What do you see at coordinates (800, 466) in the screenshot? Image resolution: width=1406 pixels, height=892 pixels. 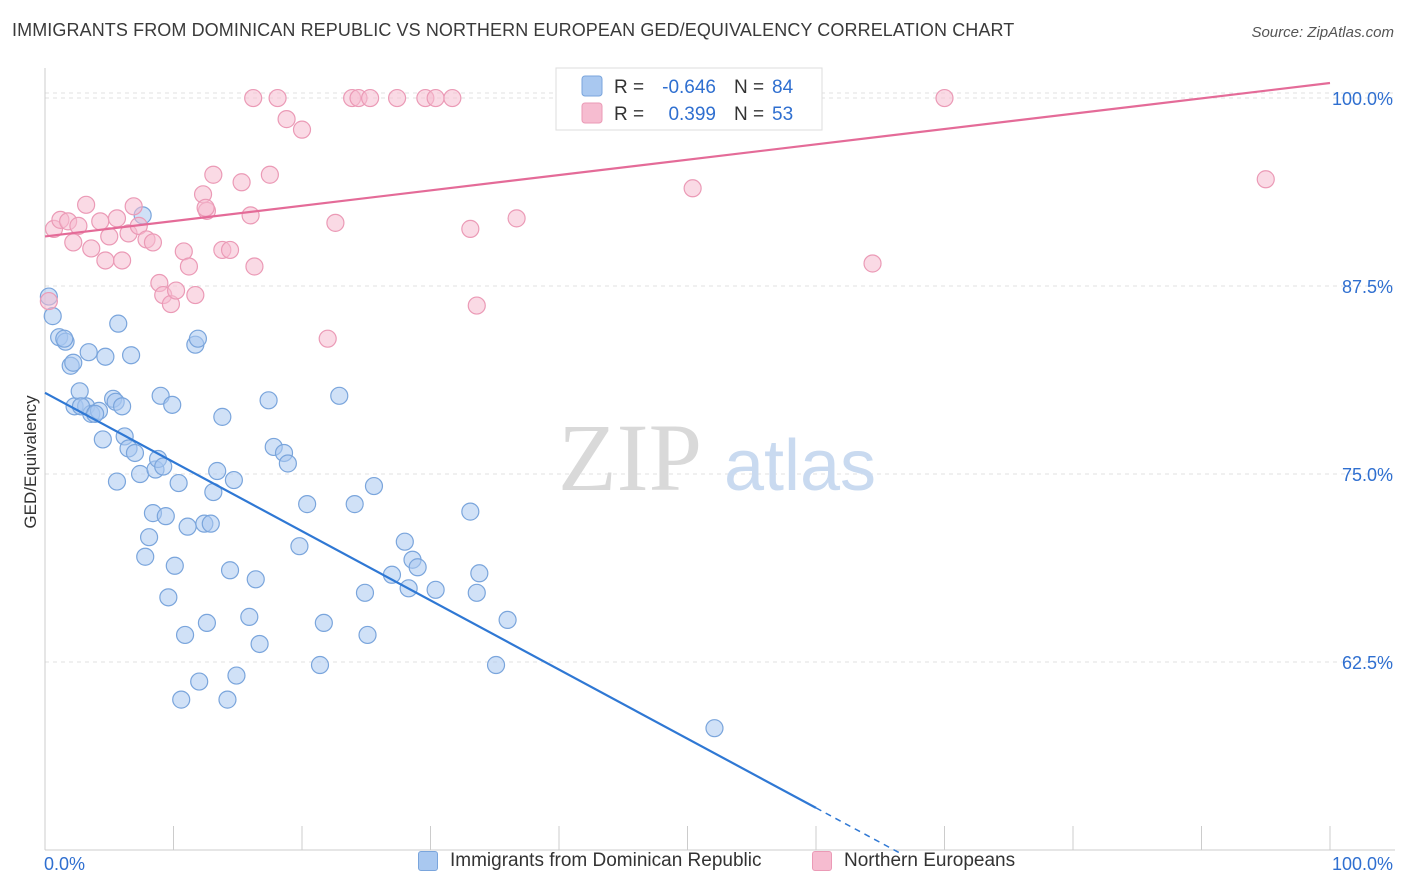 I see `watermark-atlas: atlas` at bounding box center [800, 466].